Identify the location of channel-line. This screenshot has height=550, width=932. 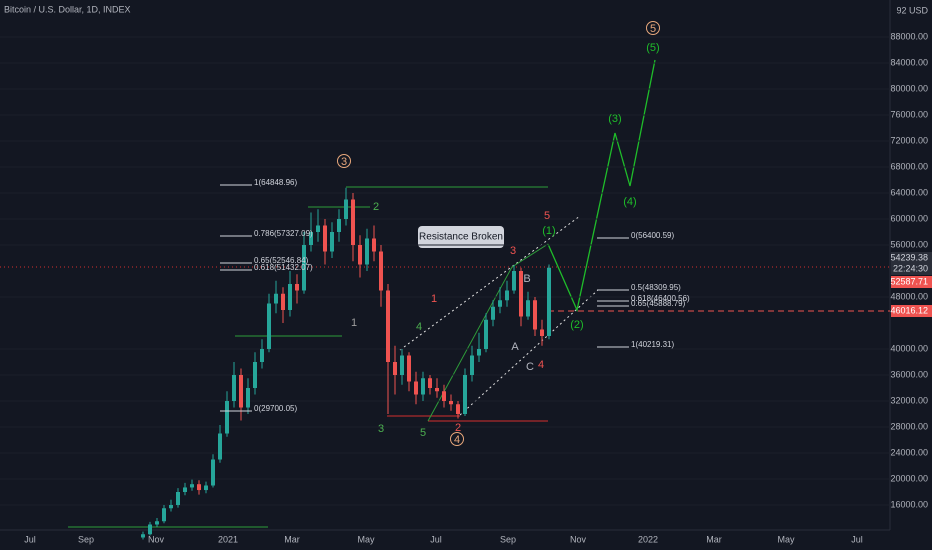
(529, 352).